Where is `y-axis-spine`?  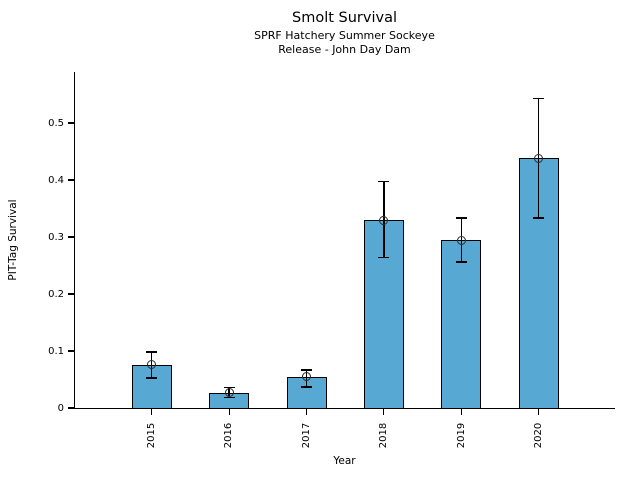 y-axis-spine is located at coordinates (75, 240).